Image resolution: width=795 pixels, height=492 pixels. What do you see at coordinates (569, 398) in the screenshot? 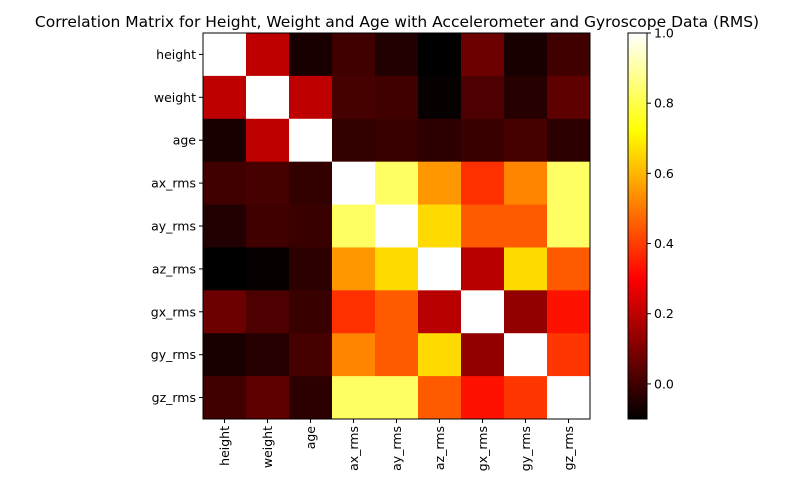
I see `heatmap-cell-gz_rms-gz_rms` at bounding box center [569, 398].